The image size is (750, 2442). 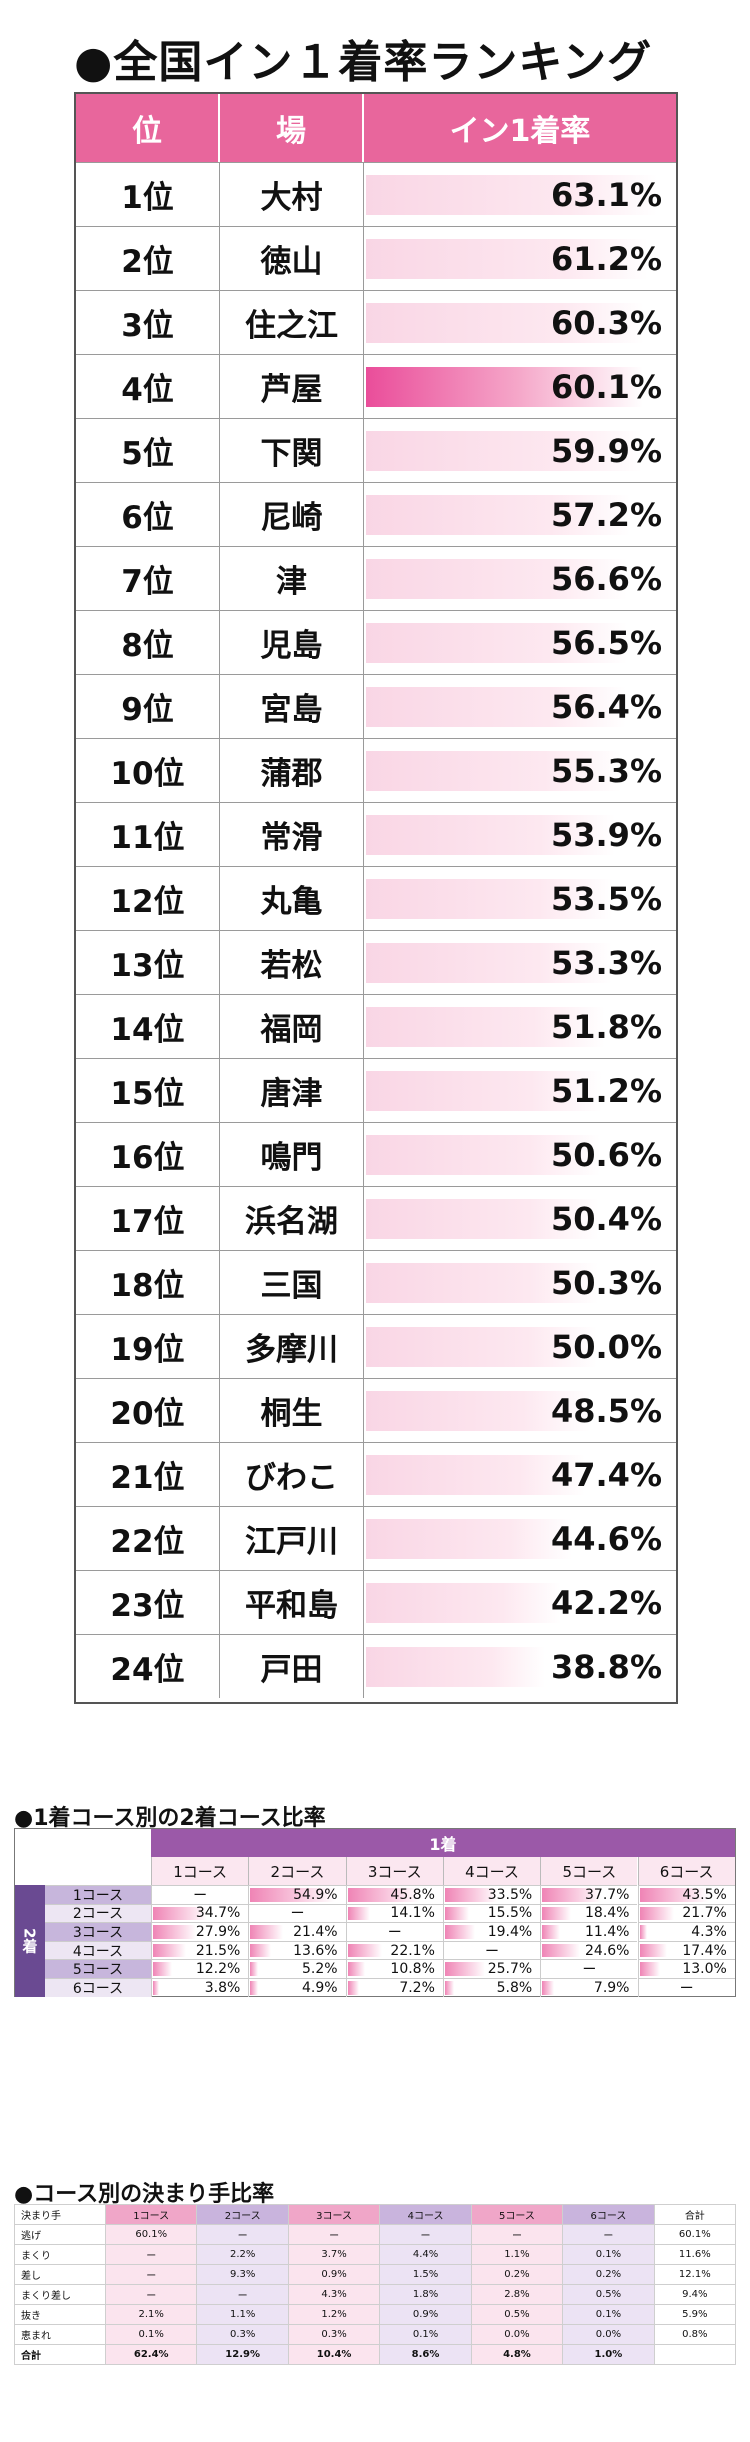 I want to click on course2-cell-value: 45.8%, so click(x=412, y=1894).